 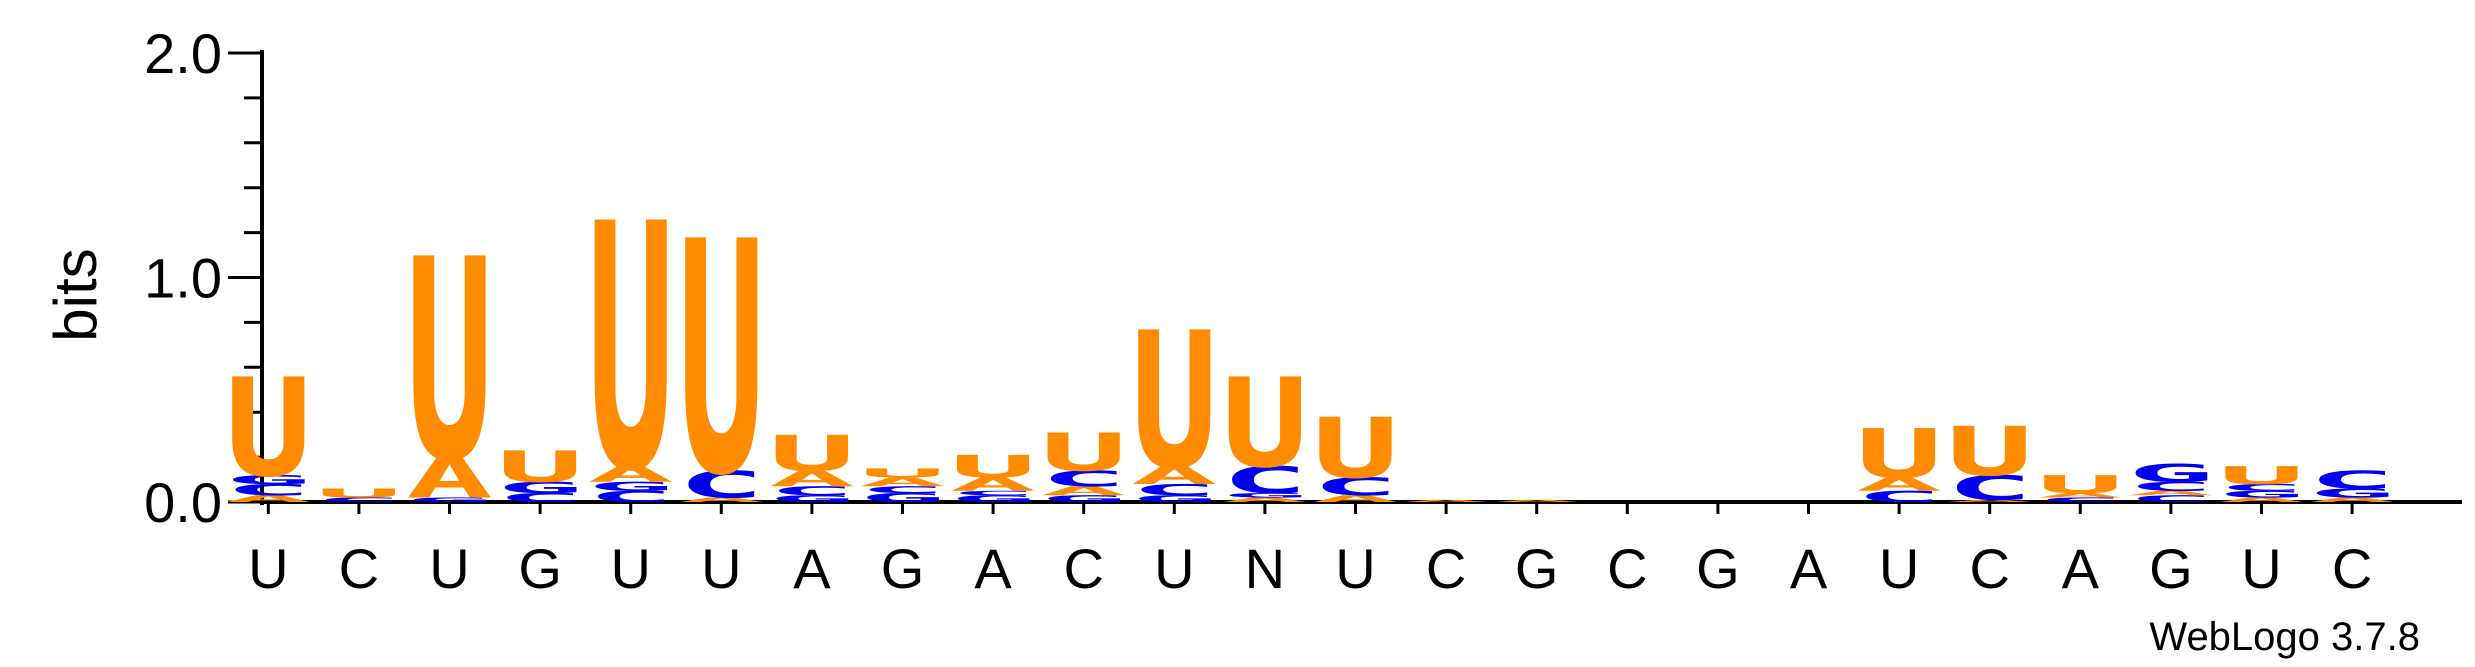 What do you see at coordinates (183, 278) in the screenshot?
I see `y-tick-label: 1.0` at bounding box center [183, 278].